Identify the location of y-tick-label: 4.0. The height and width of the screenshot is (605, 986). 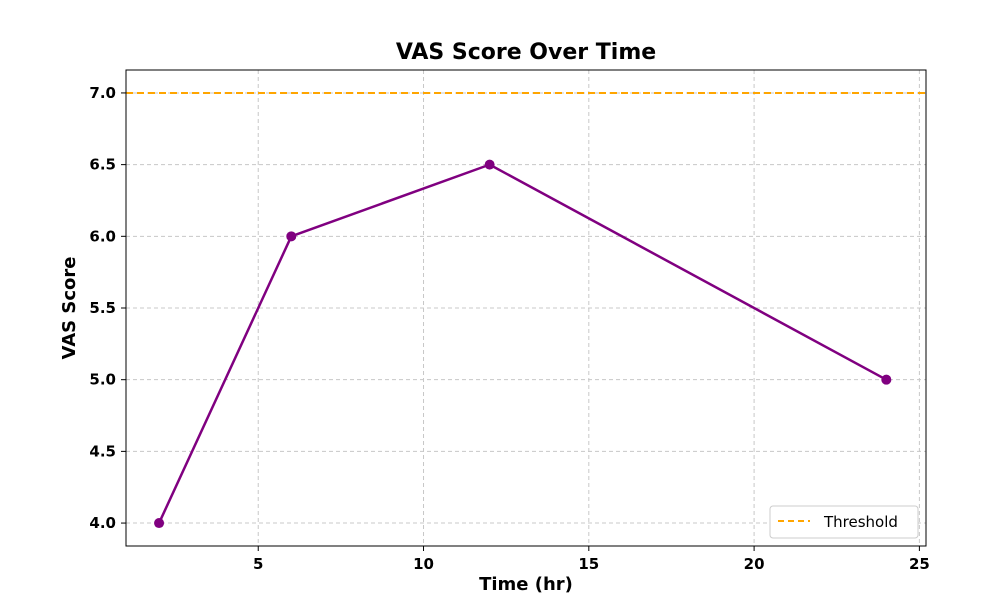
(102, 523).